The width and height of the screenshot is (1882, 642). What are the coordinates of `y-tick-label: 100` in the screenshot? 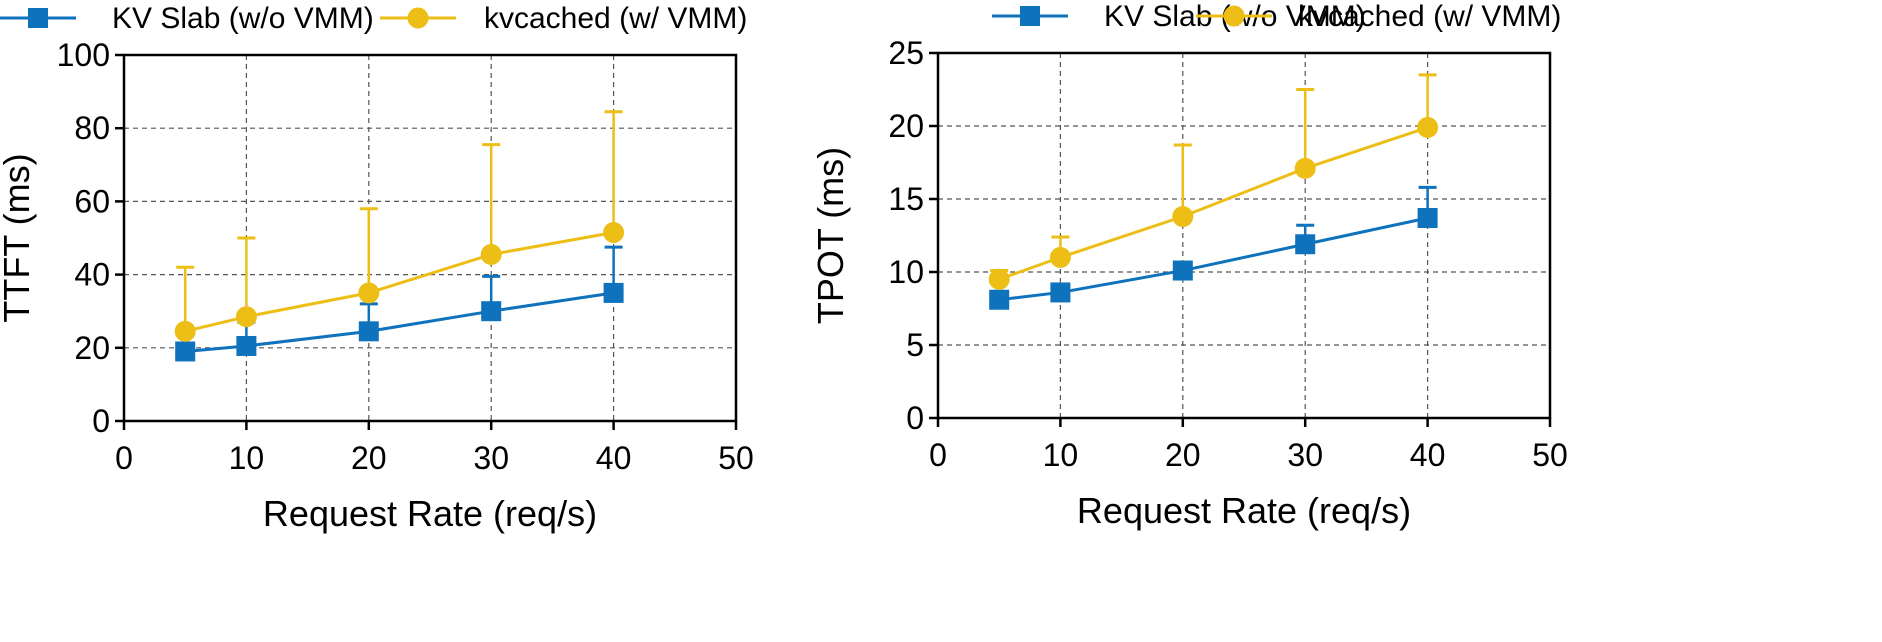 It's located at (83, 55).